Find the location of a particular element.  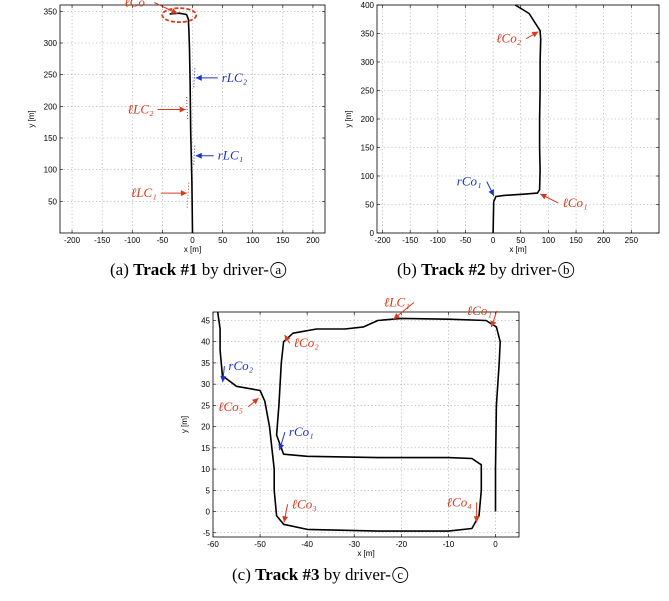

annotation-label: rLC₁ is located at coordinates (230, 155).